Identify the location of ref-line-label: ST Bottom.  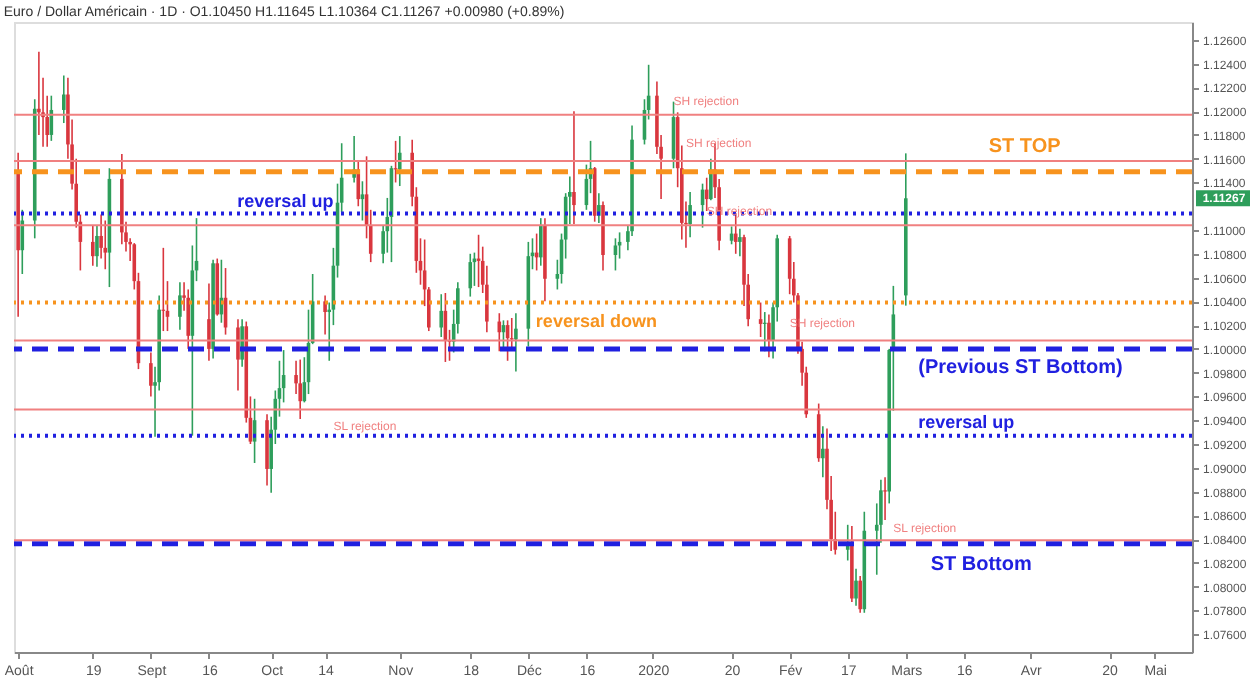
(981, 564).